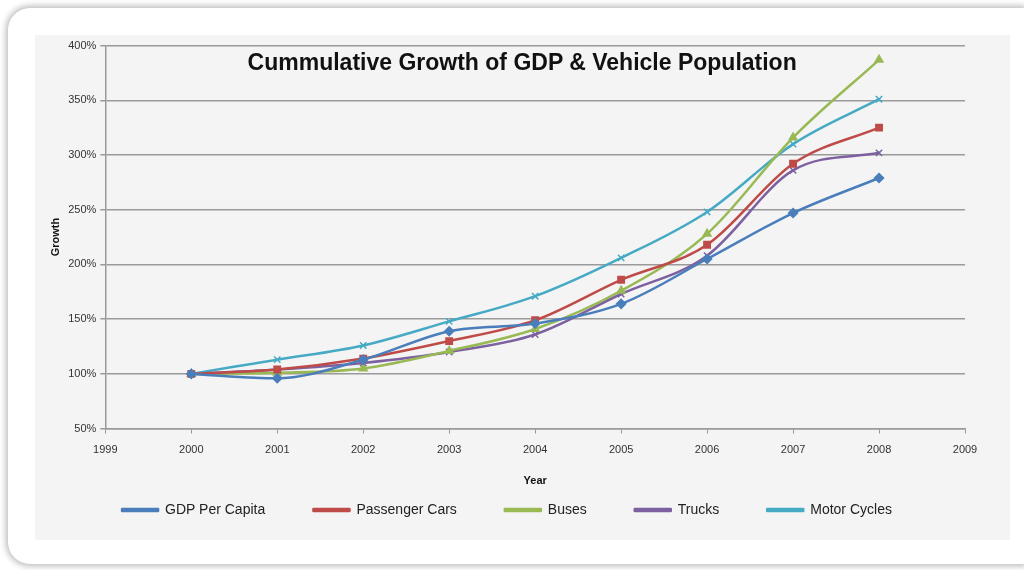 This screenshot has height=570, width=1024. Describe the element at coordinates (522, 61) in the screenshot. I see `chart-title: Cummulative Growth of GDP & Vehicle Population` at that location.